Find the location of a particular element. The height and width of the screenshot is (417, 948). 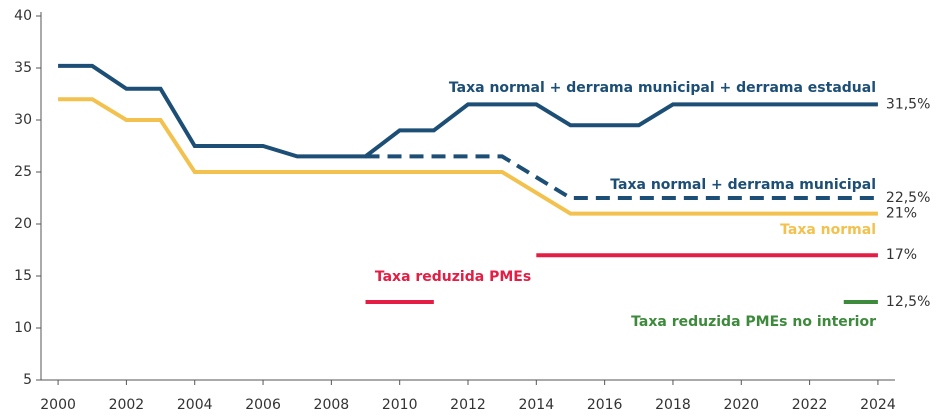

y-tick-label: 30 is located at coordinates (23, 120).